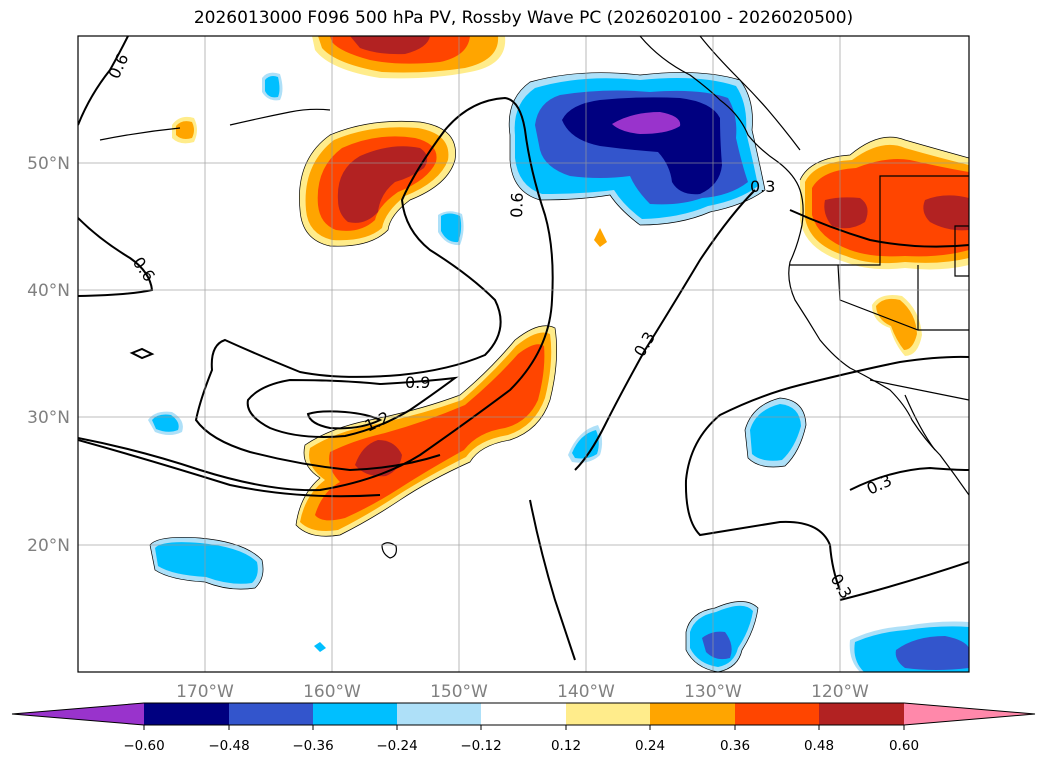 This screenshot has width=1047, height=765. What do you see at coordinates (969, 714) in the screenshot?
I see `colorbar-over-arrow` at bounding box center [969, 714].